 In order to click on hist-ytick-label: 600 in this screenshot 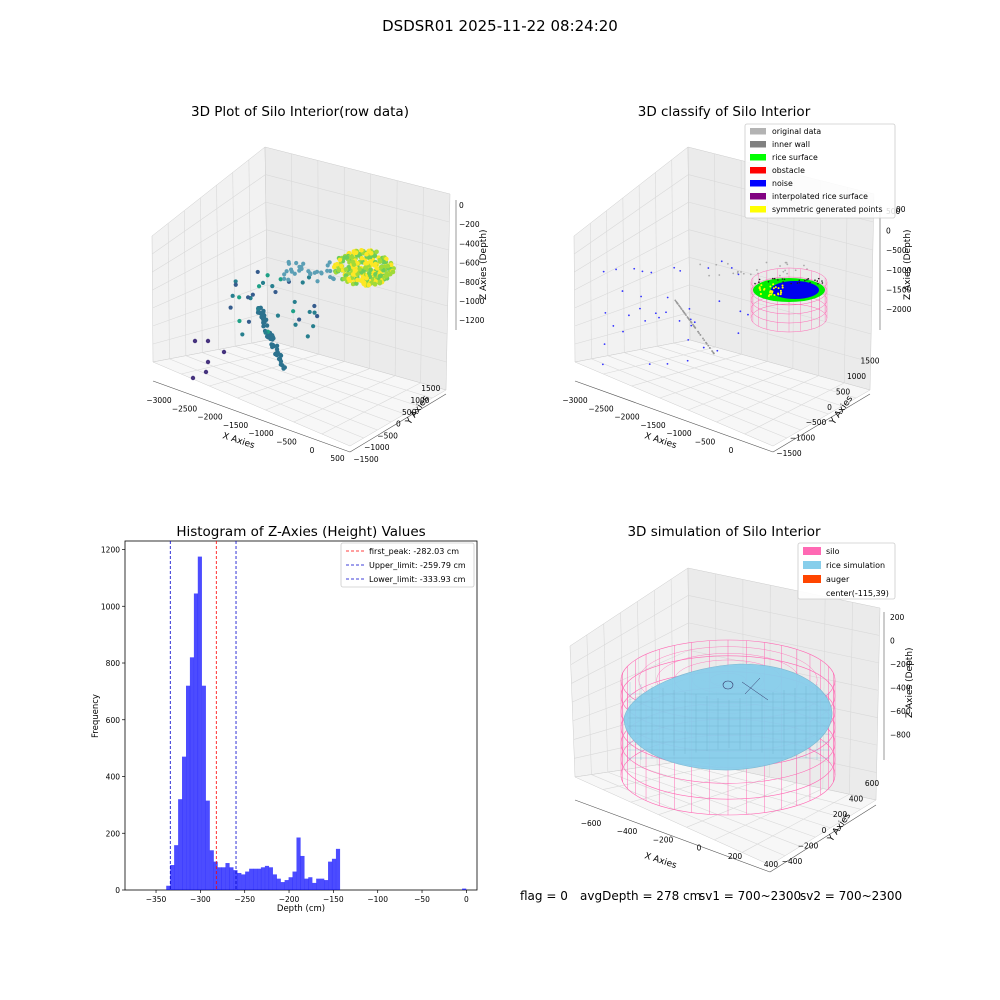, I will do `click(113, 720)`.